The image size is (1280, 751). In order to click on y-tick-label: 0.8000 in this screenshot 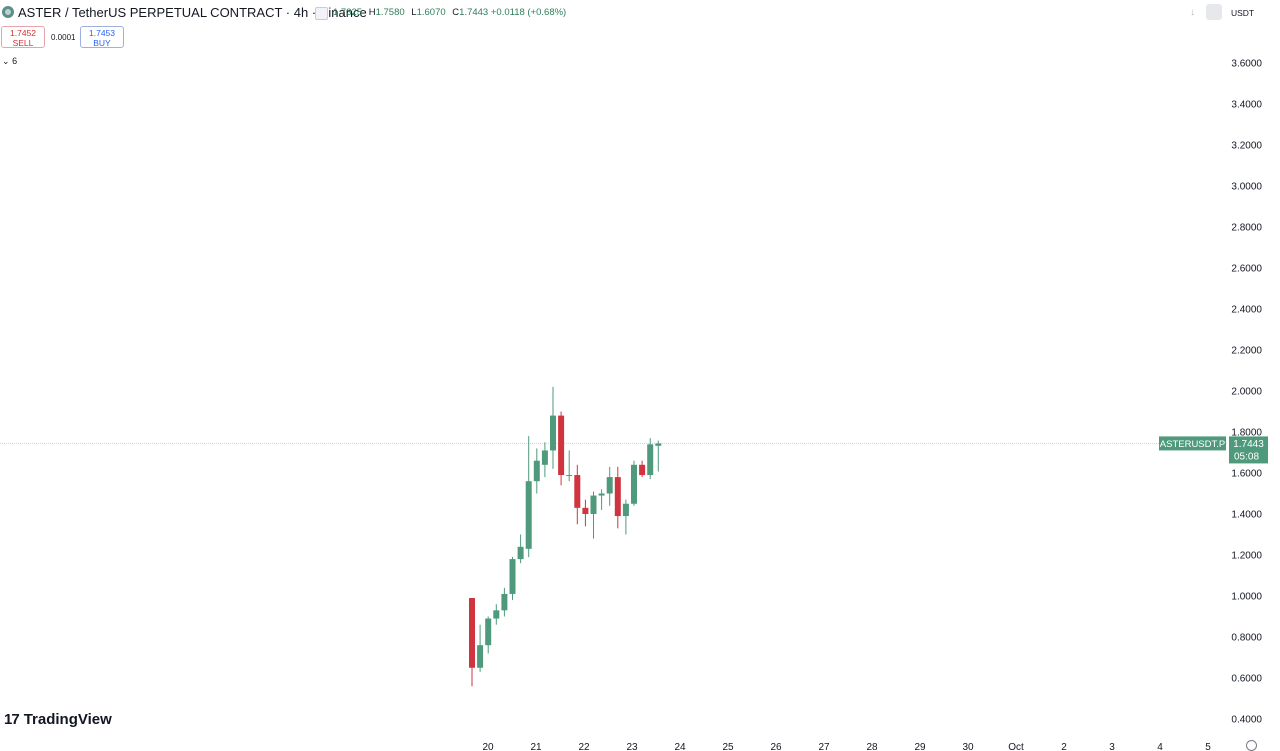, I will do `click(1246, 638)`.